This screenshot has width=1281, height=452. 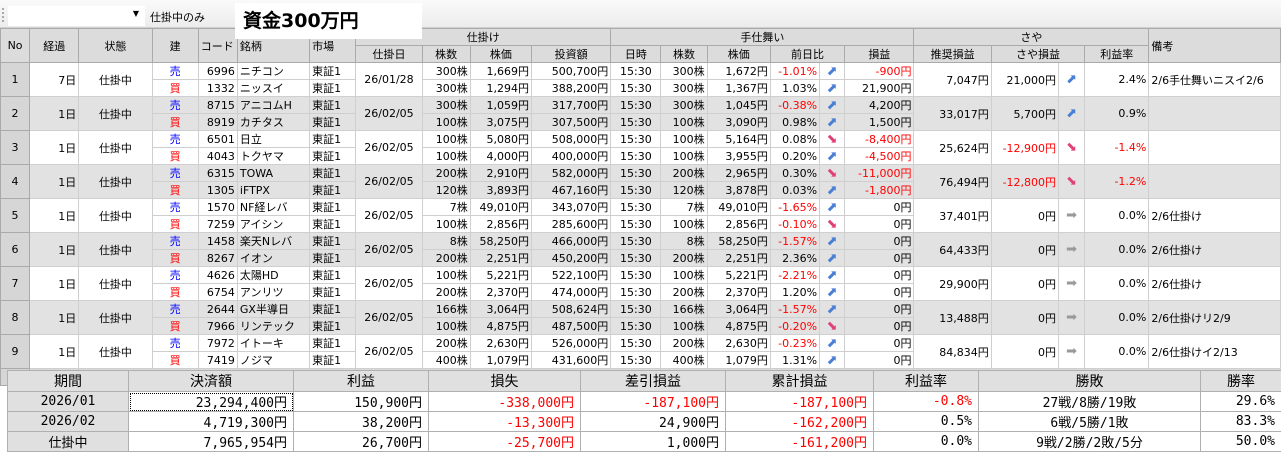 I want to click on stock-code: 1458, so click(x=217, y=241).